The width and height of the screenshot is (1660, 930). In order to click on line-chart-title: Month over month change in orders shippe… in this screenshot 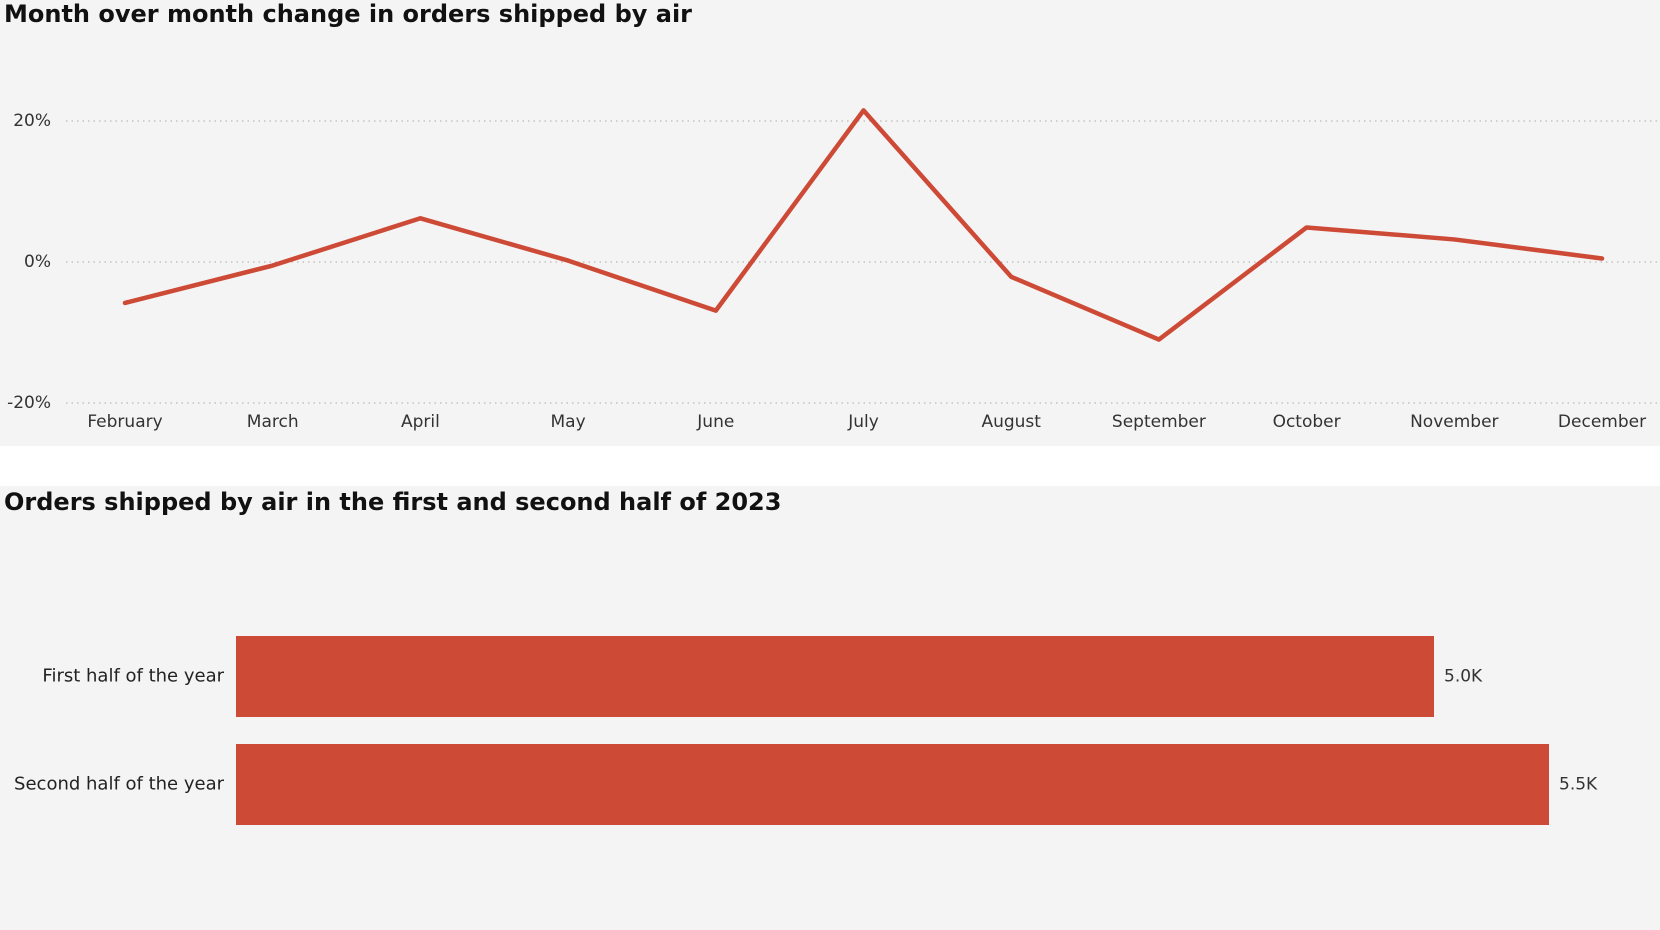, I will do `click(348, 14)`.